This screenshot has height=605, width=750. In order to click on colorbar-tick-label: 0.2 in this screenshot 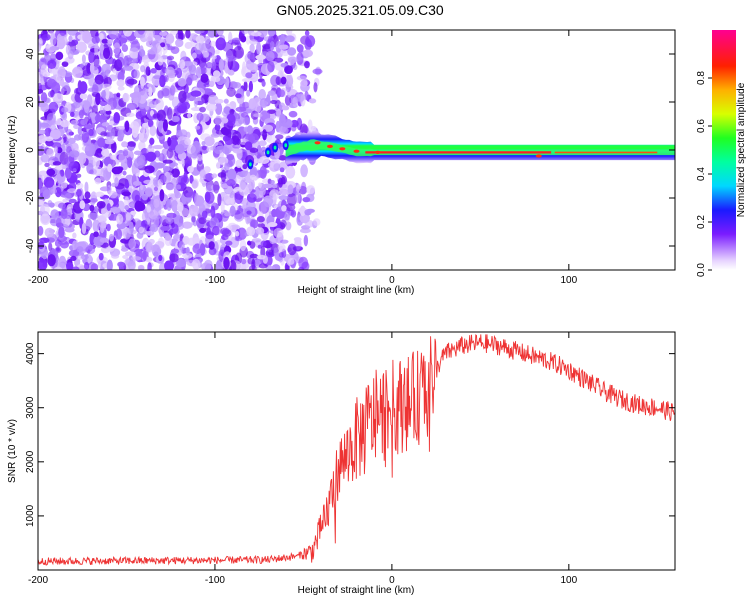, I will do `click(701, 222)`.